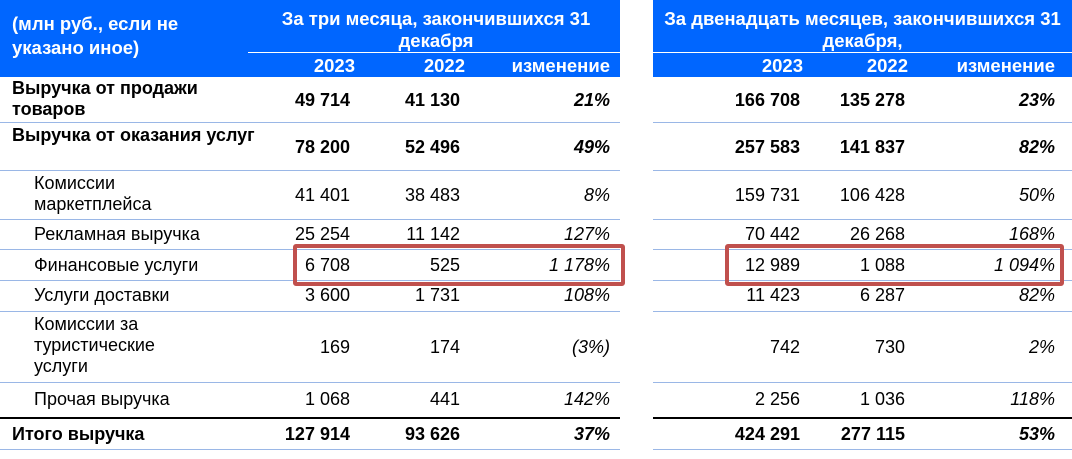 The height and width of the screenshot is (459, 1072). What do you see at coordinates (772, 265) in the screenshot?
I see `cell-y2023: 12 989` at bounding box center [772, 265].